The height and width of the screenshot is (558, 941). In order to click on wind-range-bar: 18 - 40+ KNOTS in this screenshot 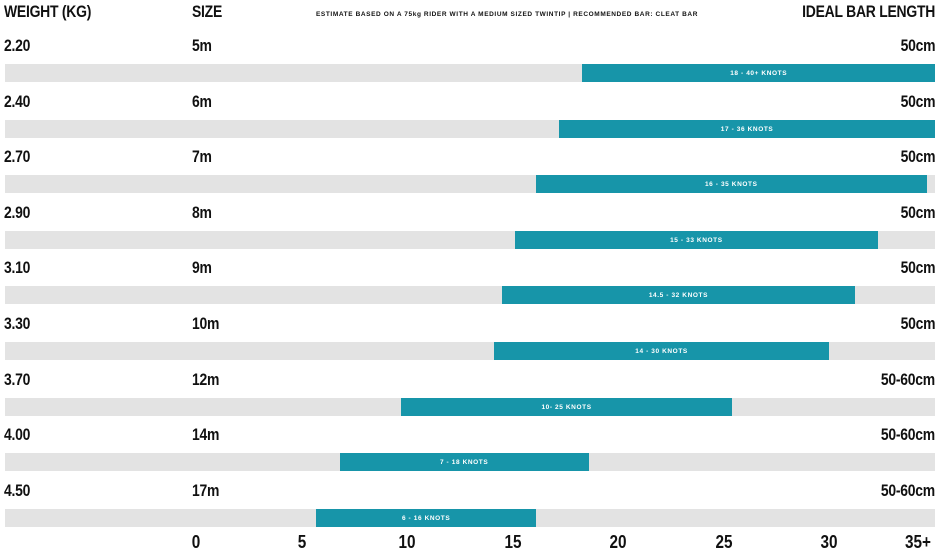, I will do `click(758, 73)`.